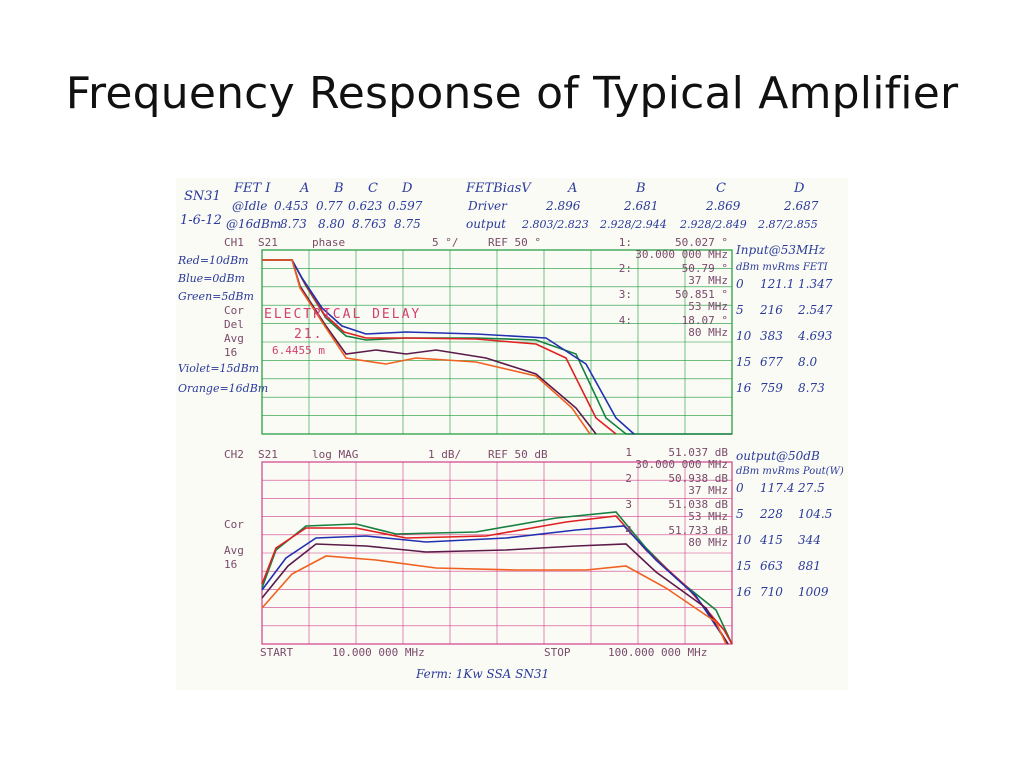 Image resolution: width=1024 pixels, height=768 pixels. What do you see at coordinates (815, 336) in the screenshot?
I see `input-rows-cell: 4.693` at bounding box center [815, 336].